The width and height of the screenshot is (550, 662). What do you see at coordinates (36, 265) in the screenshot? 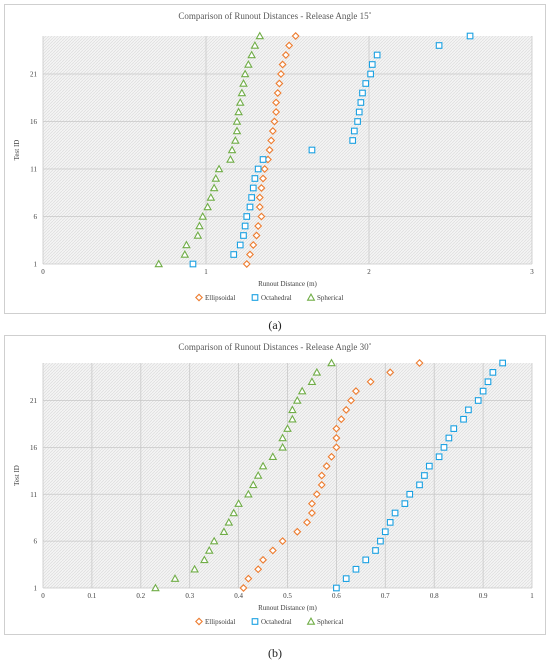
I see `y-tick-label: 1` at bounding box center [36, 265].